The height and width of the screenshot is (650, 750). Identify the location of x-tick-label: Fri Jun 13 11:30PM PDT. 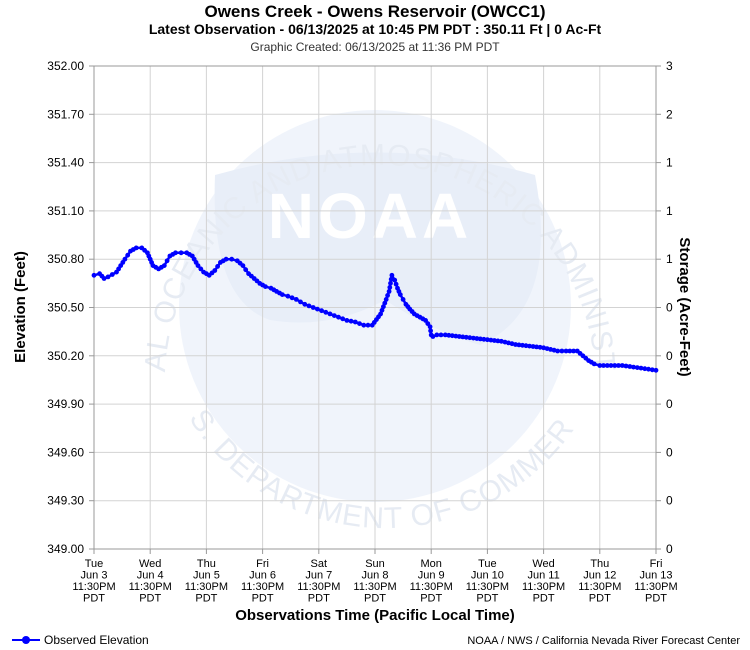
(655, 581).